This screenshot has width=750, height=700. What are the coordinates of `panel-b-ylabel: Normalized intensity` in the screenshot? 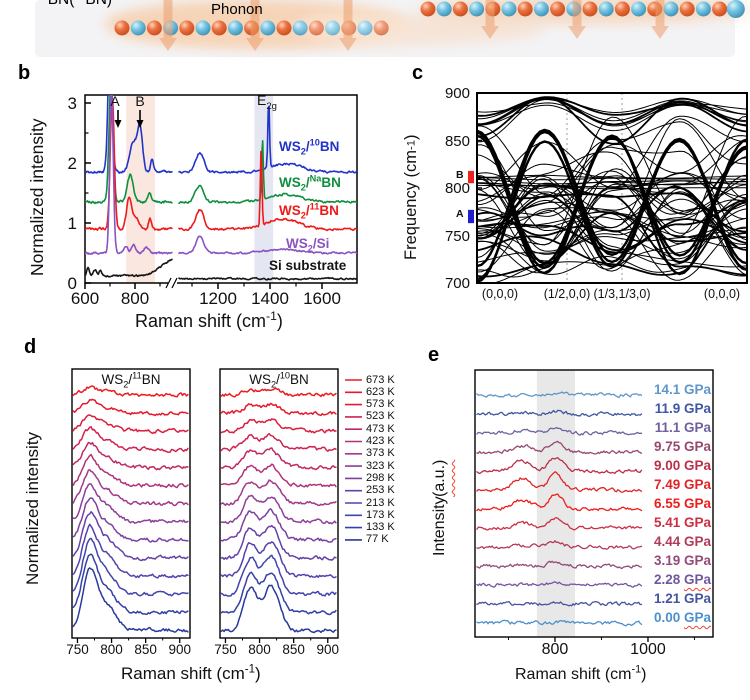 It's located at (37, 197).